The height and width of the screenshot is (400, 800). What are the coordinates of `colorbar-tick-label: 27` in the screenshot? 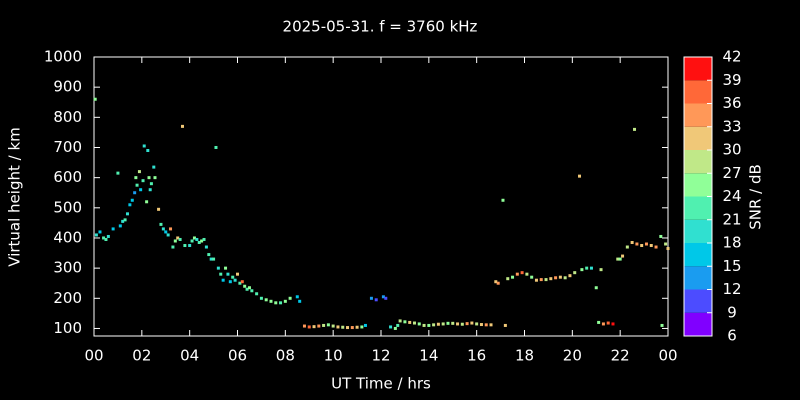 It's located at (731, 173).